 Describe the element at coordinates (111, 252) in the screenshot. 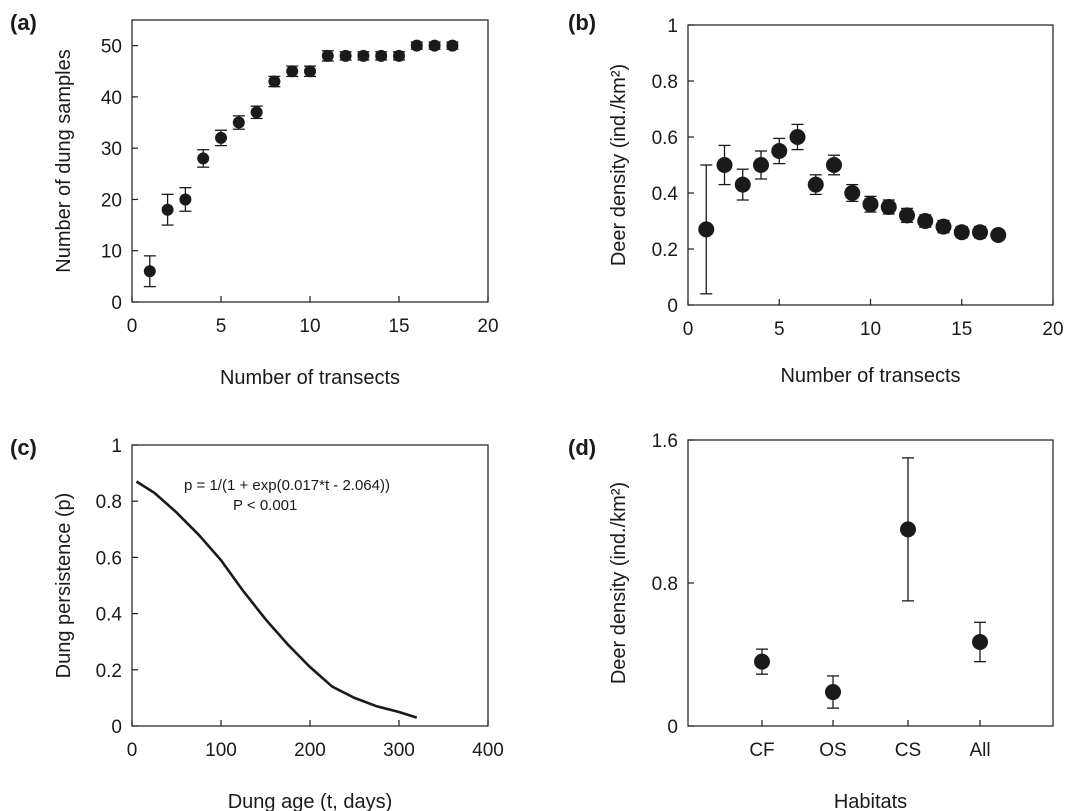

I see `y-tick-label: 10` at that location.